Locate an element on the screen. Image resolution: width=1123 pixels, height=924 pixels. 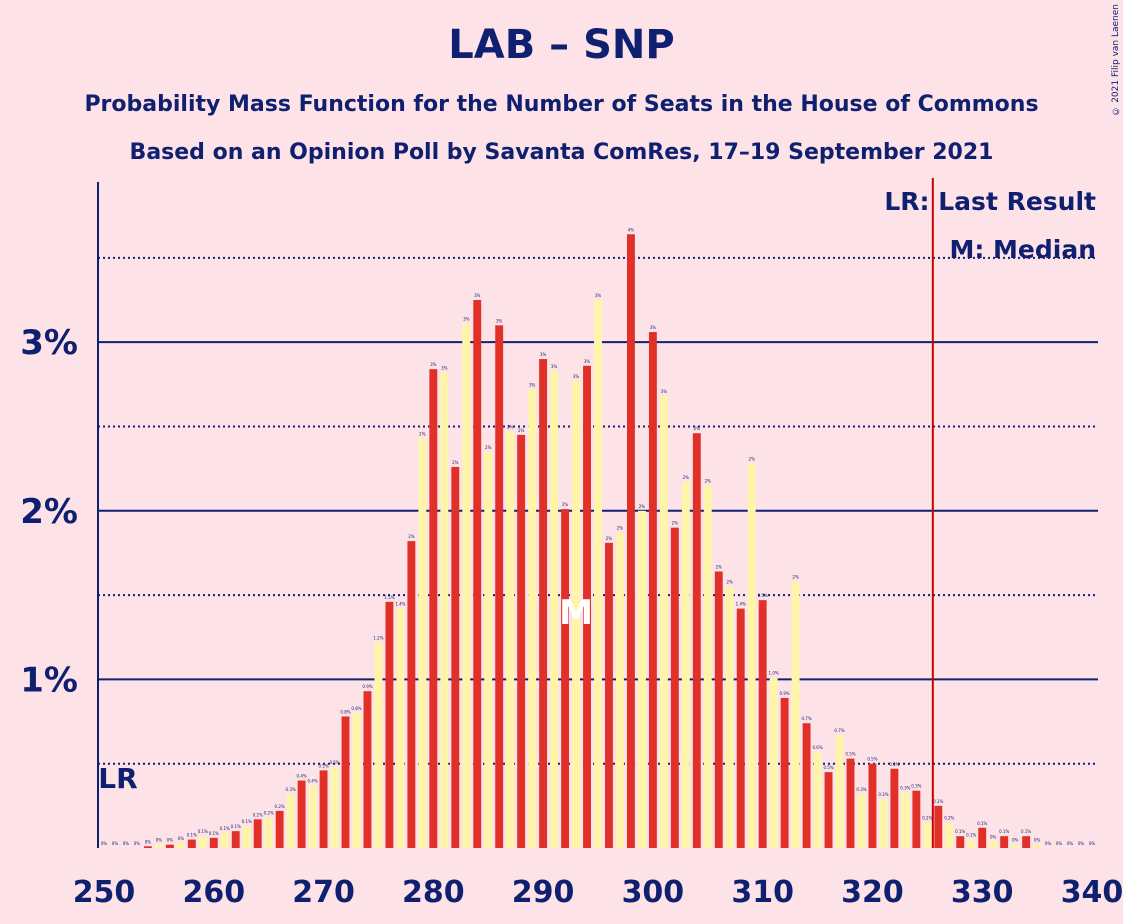
bar-value-label: 0.8% is located at coordinates (345, 711).